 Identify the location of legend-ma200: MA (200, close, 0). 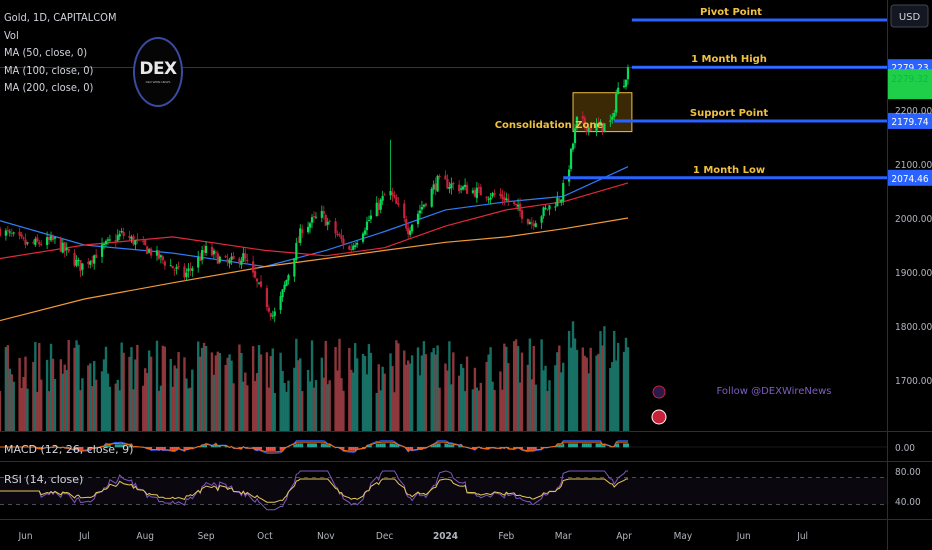
(49, 87).